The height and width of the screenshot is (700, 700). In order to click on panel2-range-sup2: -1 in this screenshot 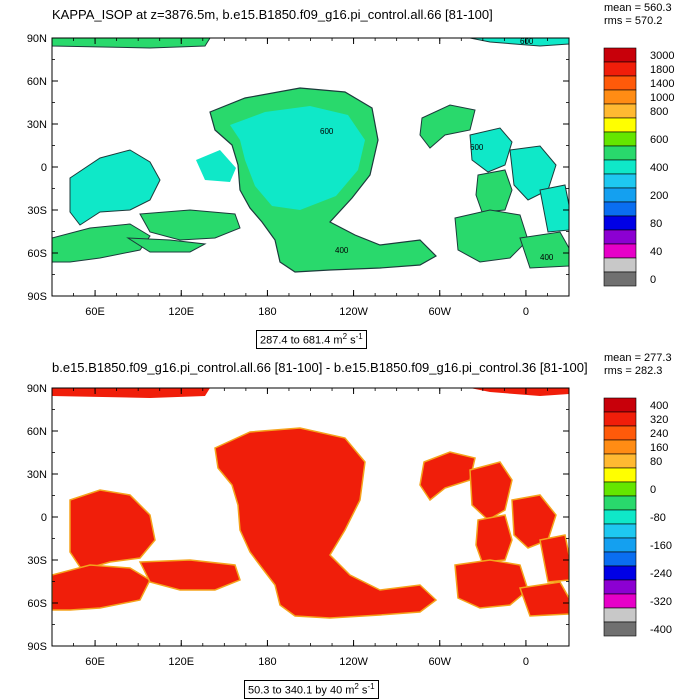, I will do `click(371, 686)`.